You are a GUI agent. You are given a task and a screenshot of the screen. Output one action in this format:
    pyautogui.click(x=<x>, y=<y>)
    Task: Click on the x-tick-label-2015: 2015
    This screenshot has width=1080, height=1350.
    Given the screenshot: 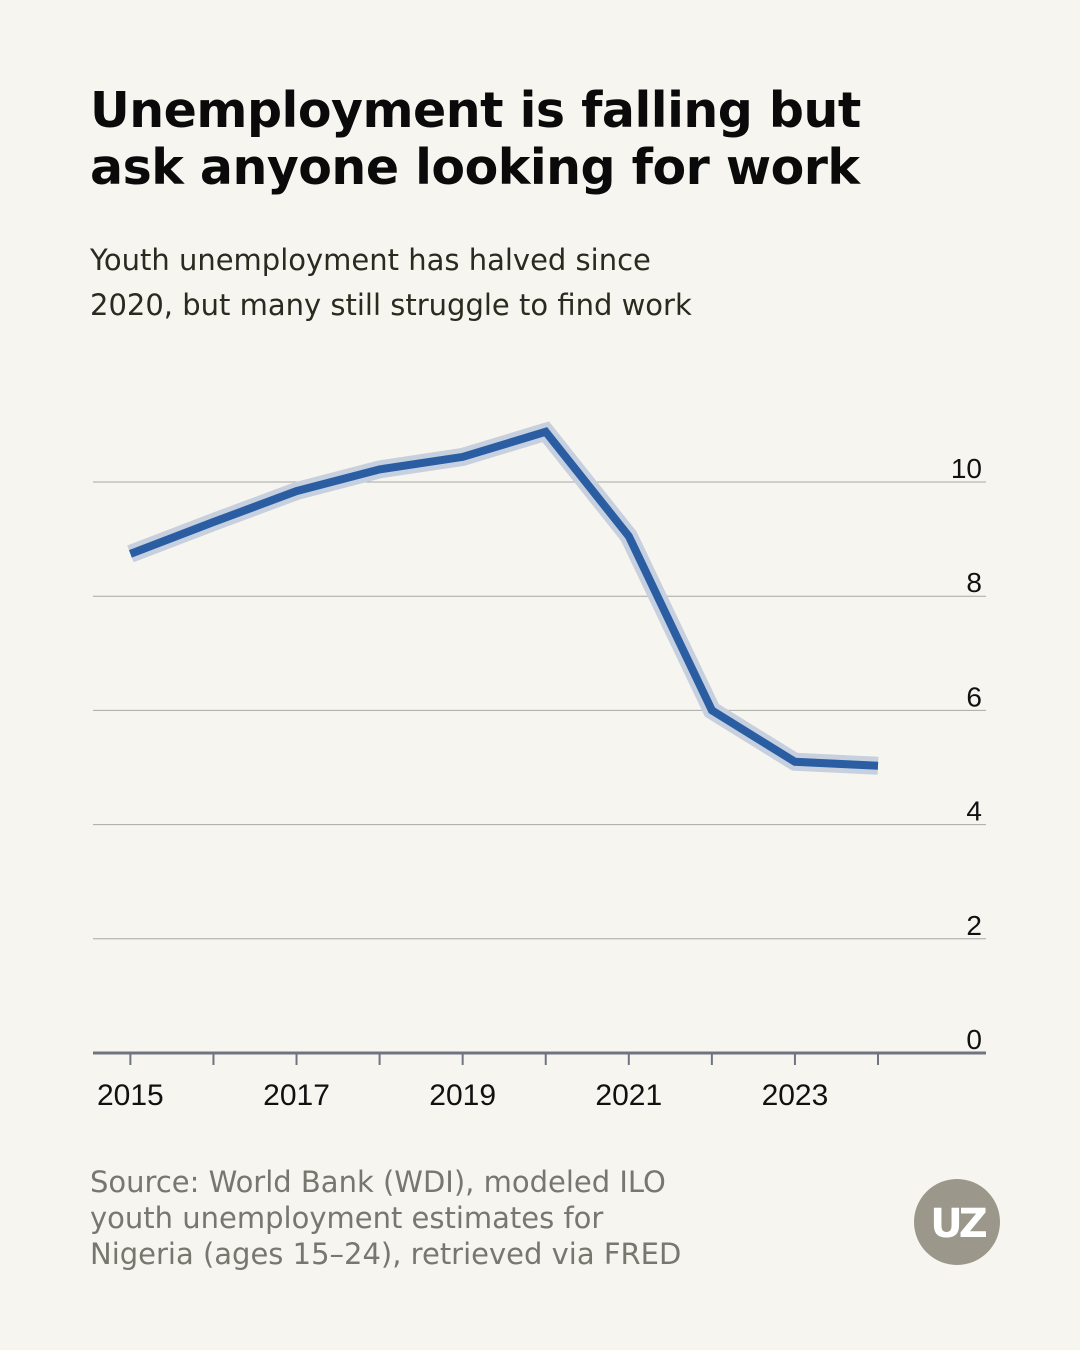 What is the action you would take?
    pyautogui.click(x=130, y=1095)
    